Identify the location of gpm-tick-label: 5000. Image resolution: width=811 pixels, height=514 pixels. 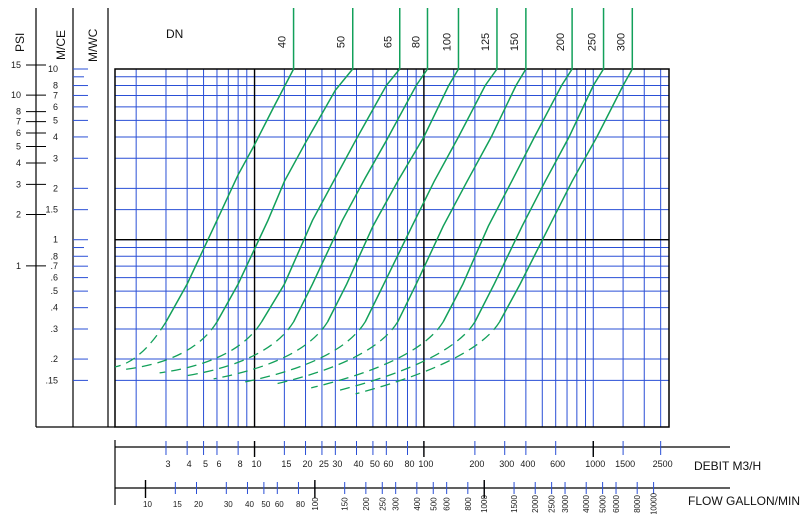
(603, 504).